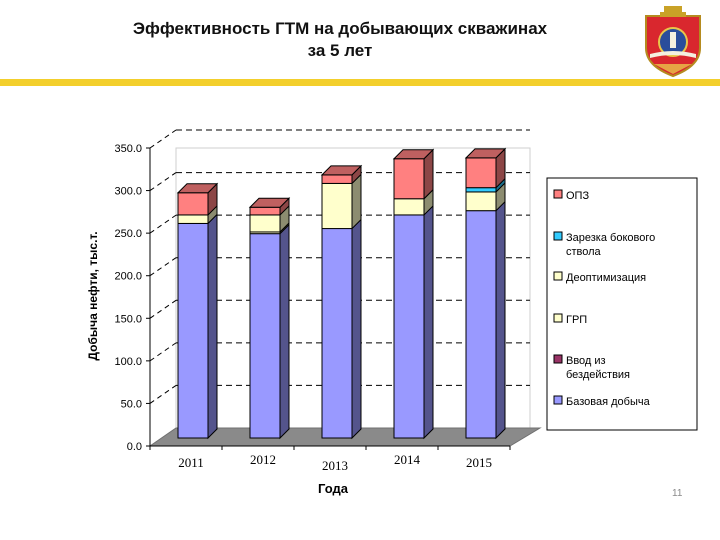 The height and width of the screenshot is (540, 720). What do you see at coordinates (128, 319) in the screenshot?
I see `y-tick-label: 150.0` at bounding box center [128, 319].